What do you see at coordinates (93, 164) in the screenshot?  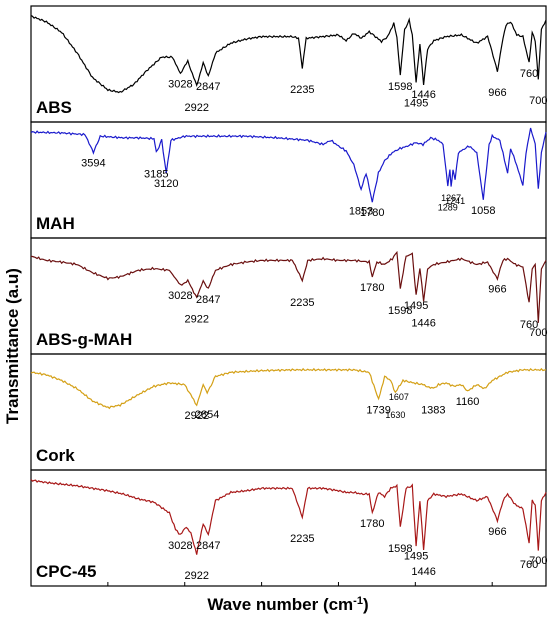 I see `peak-label-mah-3594: 3594` at bounding box center [93, 164].